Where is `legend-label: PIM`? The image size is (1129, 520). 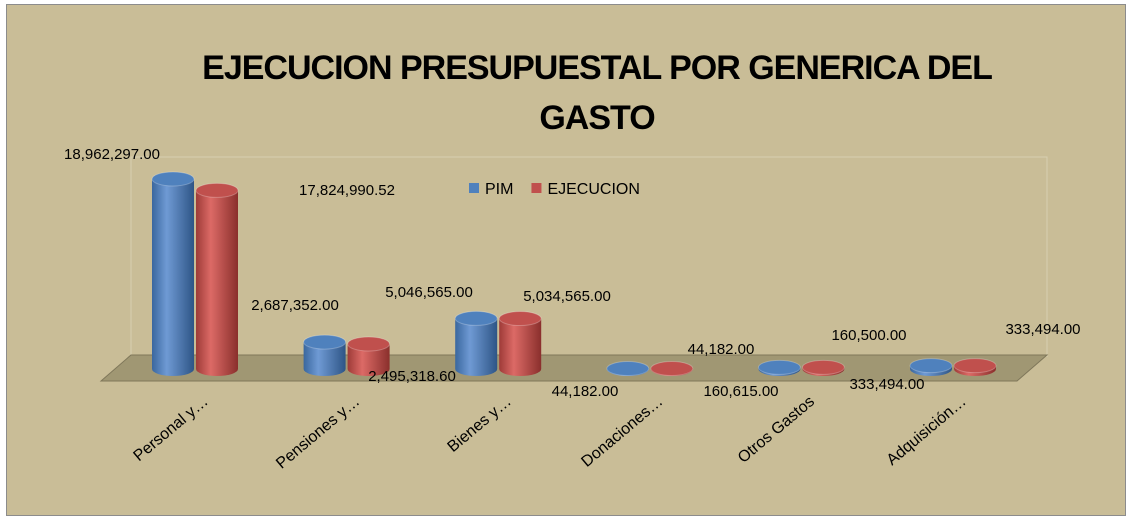 legend-label: PIM is located at coordinates (499, 189).